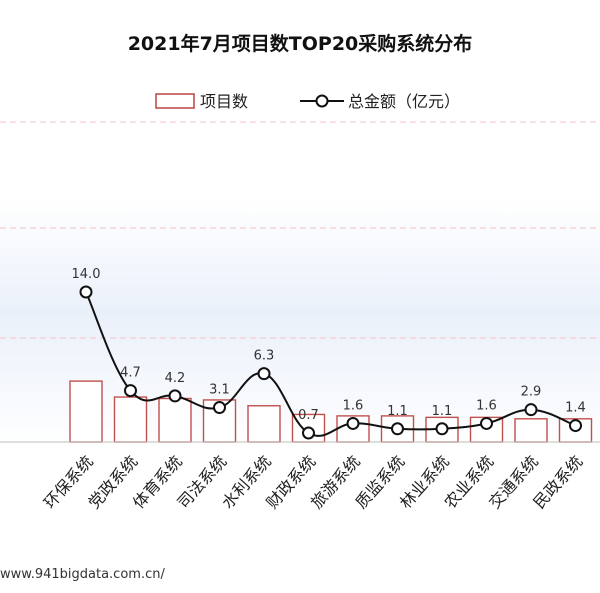 This screenshot has width=600, height=593. What do you see at coordinates (219, 390) in the screenshot?
I see `data-label-4: 3.1` at bounding box center [219, 390].